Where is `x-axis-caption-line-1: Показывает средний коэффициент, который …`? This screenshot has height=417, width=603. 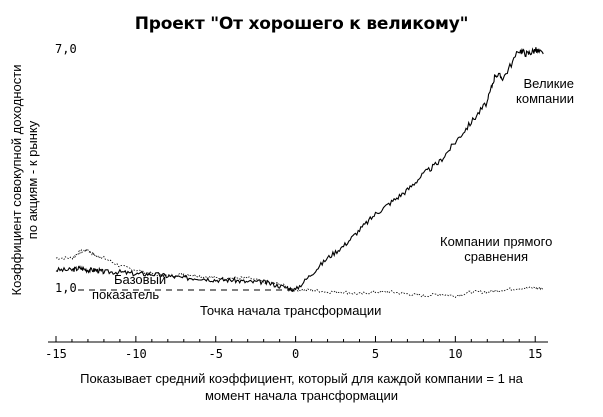 x-axis-caption-line-1: Показывает средний коэффициент, который … is located at coordinates (301, 378).